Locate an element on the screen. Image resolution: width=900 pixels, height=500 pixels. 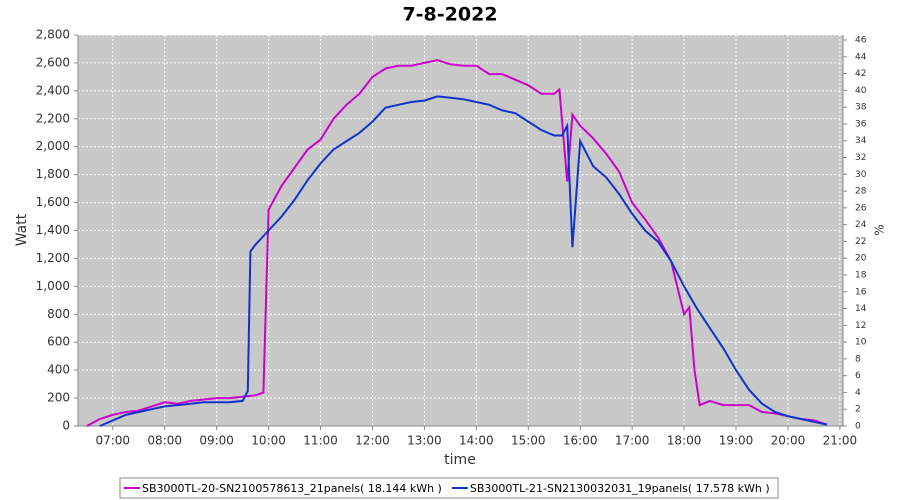
x-tick-label: 17:00 is located at coordinates (632, 441).